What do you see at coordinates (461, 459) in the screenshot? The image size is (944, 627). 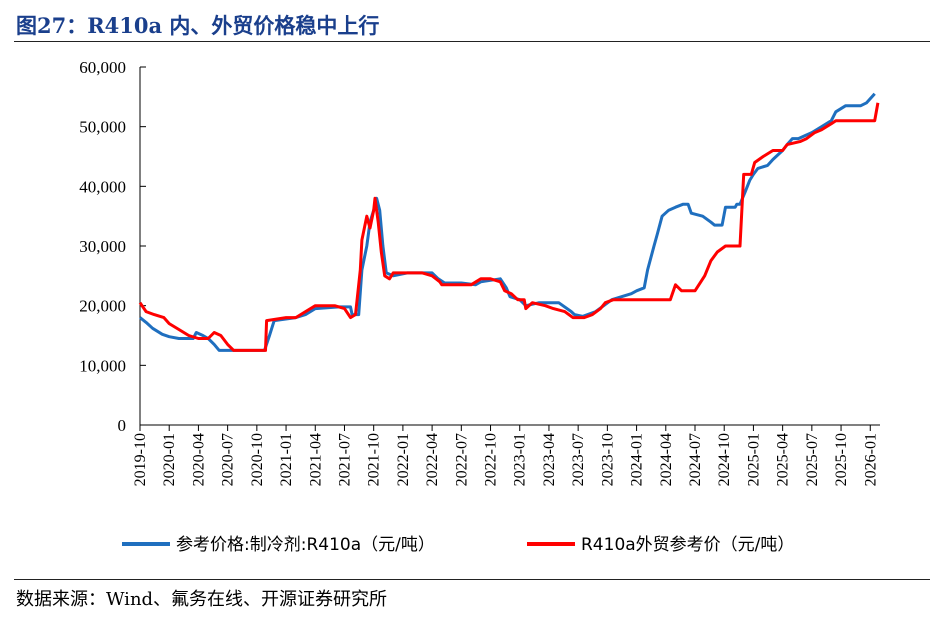 I see `x-tick-label: 2022-07` at bounding box center [461, 459].